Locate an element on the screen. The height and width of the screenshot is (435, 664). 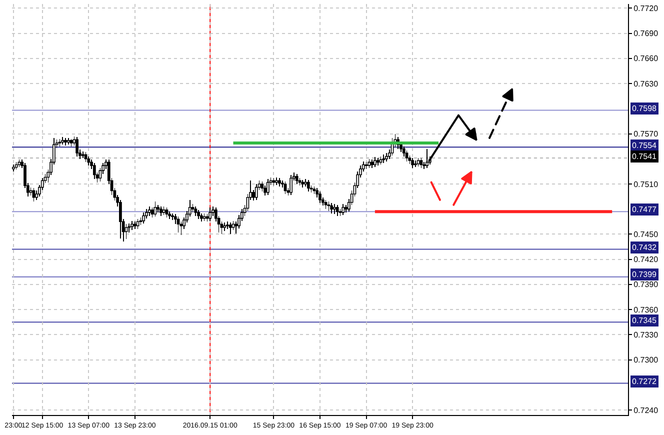
ref-line-label: 0.7554 is located at coordinates (645, 145).